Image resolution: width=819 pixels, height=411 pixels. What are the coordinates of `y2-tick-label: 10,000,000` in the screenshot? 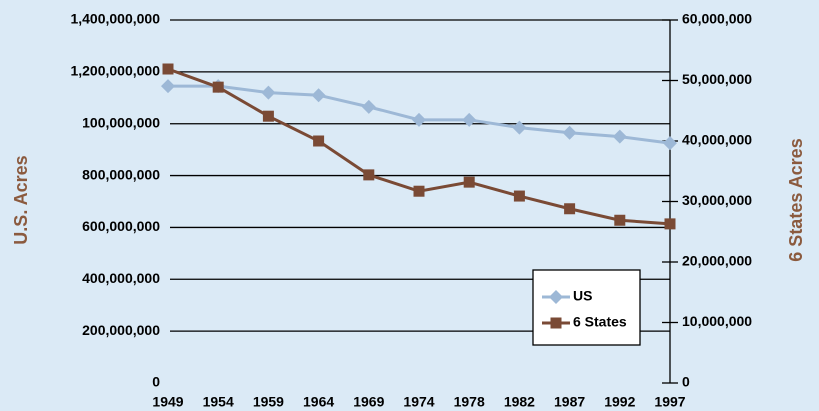 It's located at (717, 321).